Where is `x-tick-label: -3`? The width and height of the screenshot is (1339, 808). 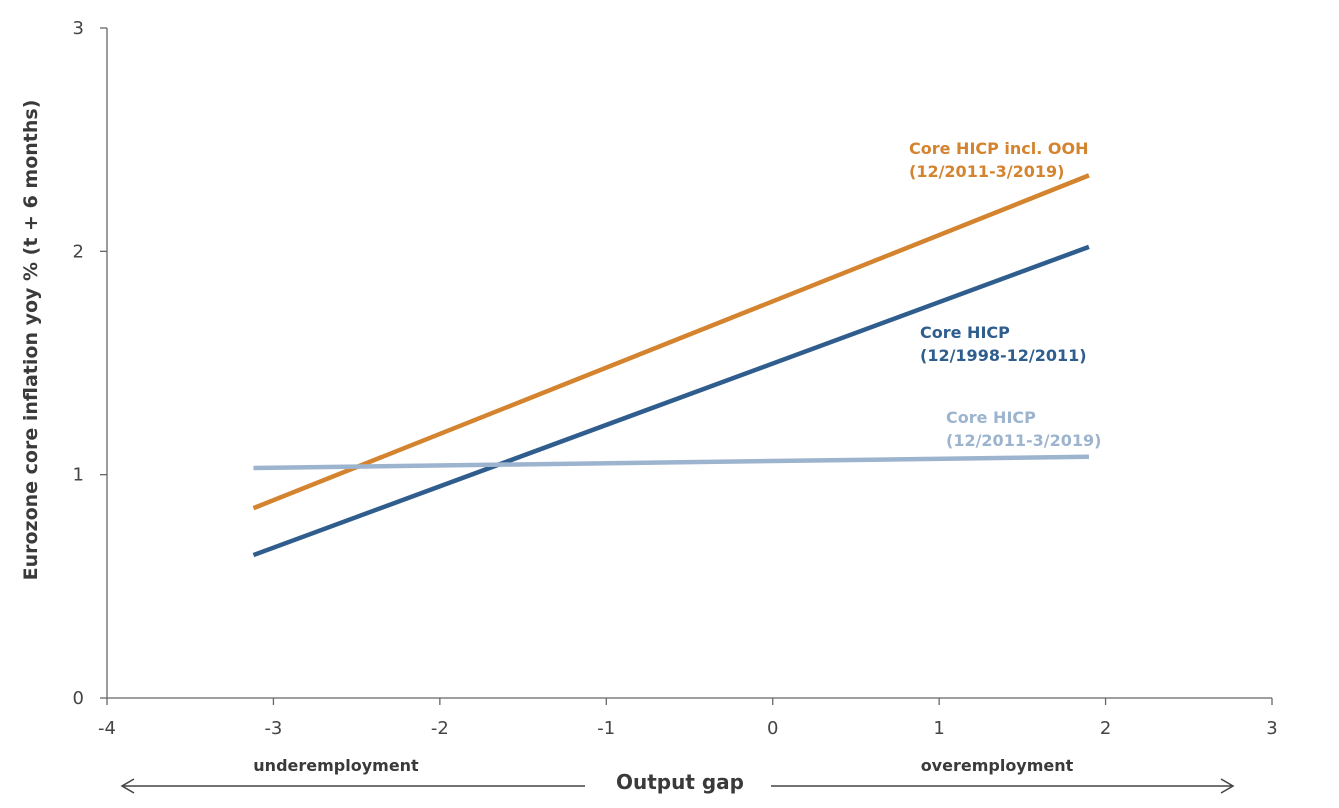 x-tick-label: -3 is located at coordinates (273, 728).